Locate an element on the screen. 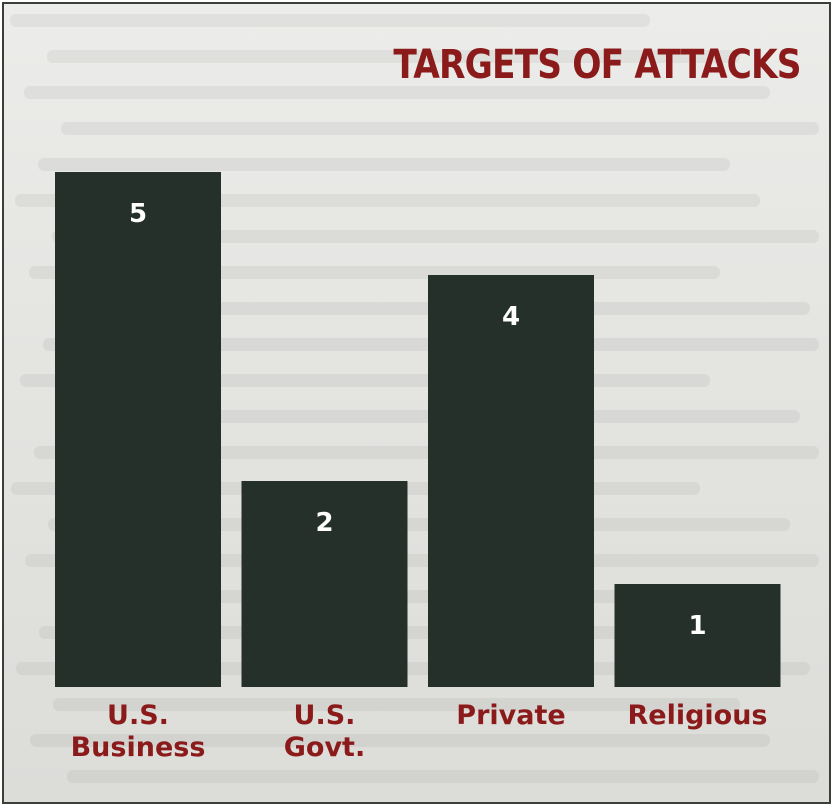  category-label-line: Religious is located at coordinates (697, 715).